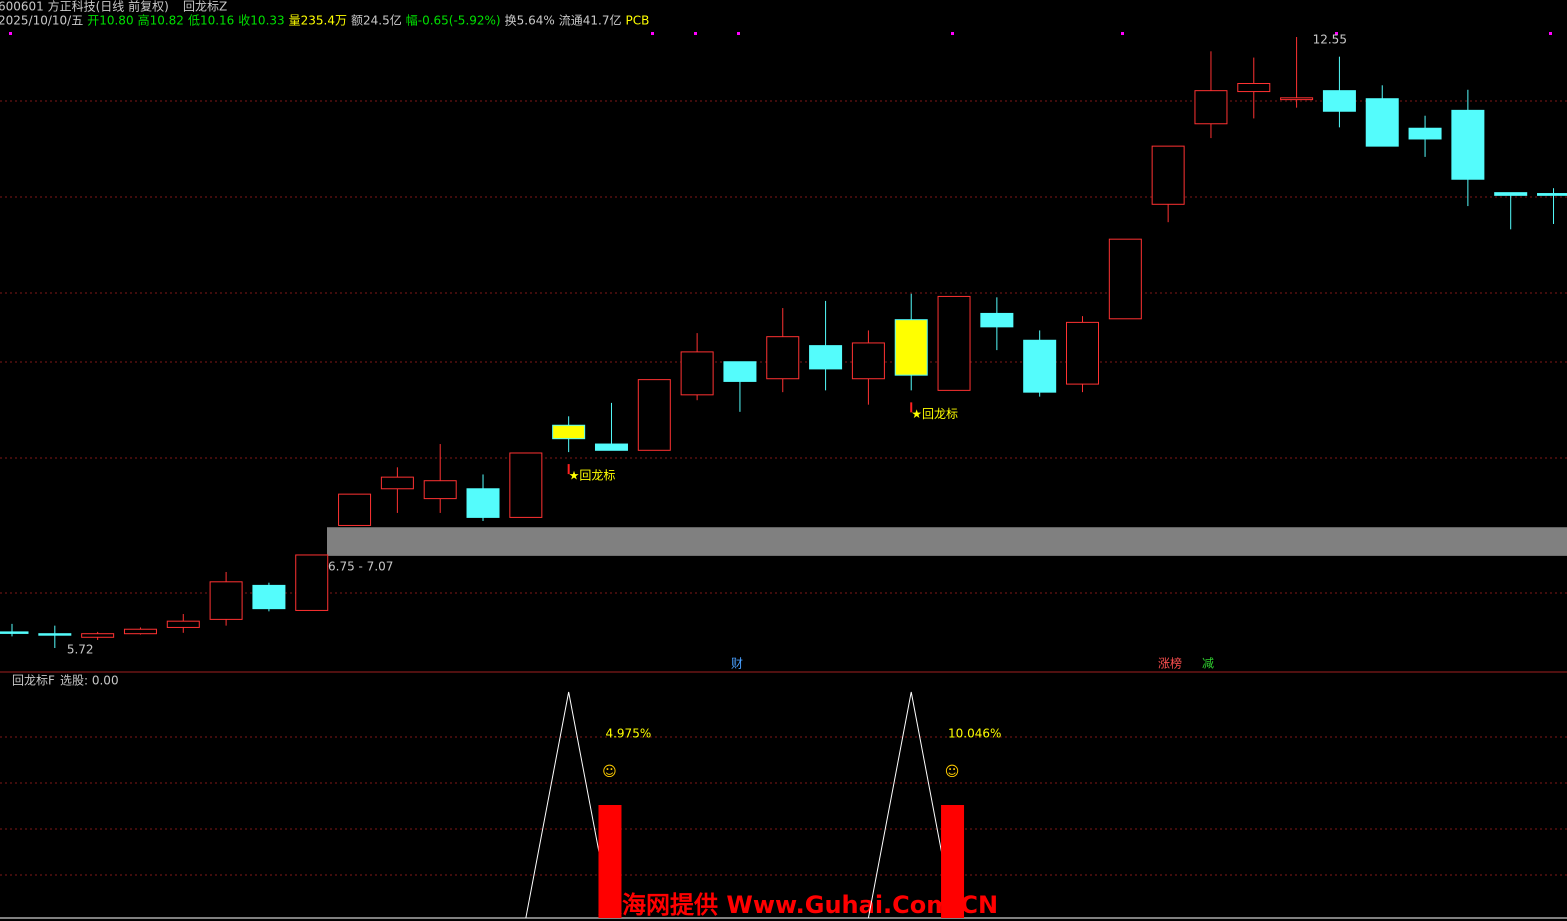 The height and width of the screenshot is (921, 1567). What do you see at coordinates (590, 20) in the screenshot?
I see `quote-item: 流通41.7亿` at bounding box center [590, 20].